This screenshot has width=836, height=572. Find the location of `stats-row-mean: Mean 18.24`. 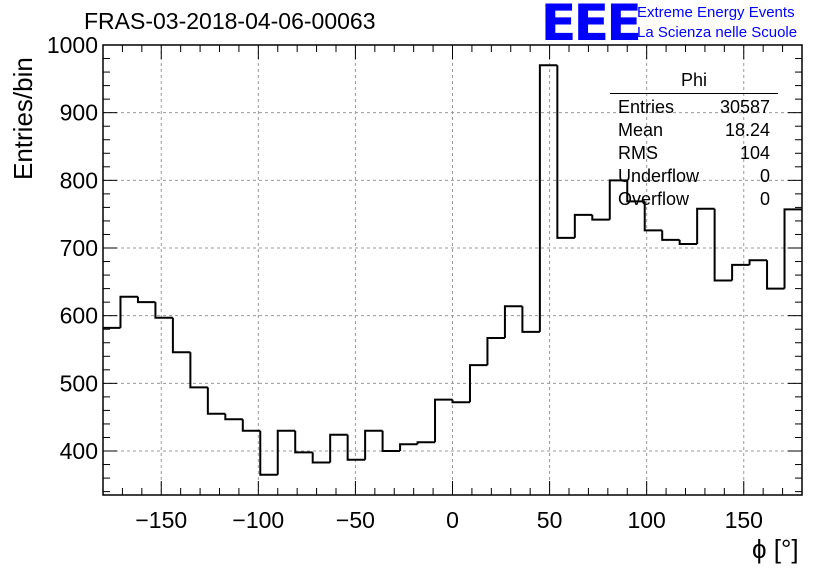

stats-row-mean: Mean 18.24 is located at coordinates (694, 130).